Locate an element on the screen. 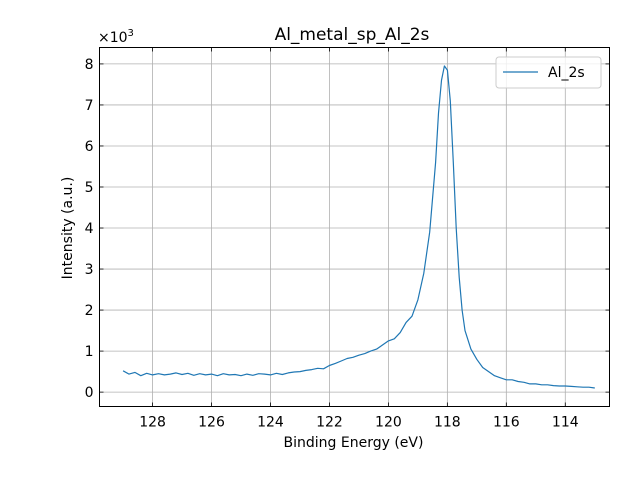  y-tick-label: 3 is located at coordinates (89, 270).